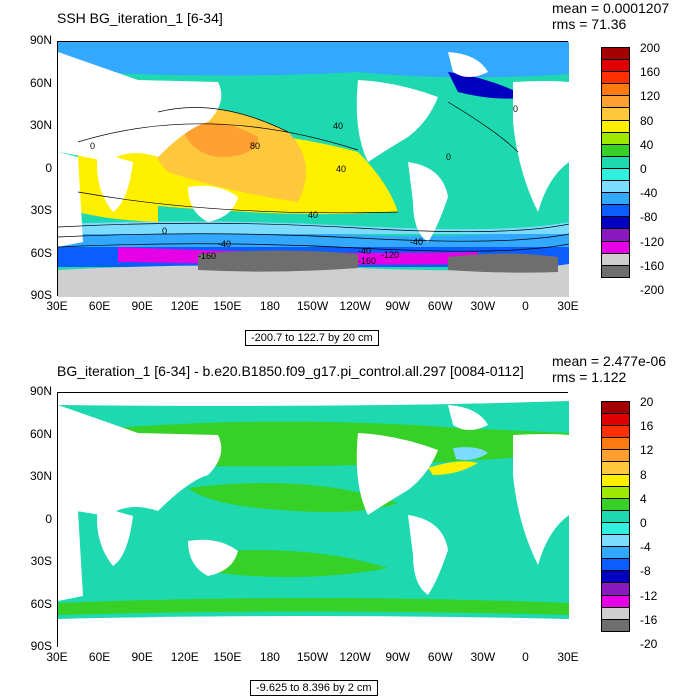 This screenshot has width=700, height=700. I want to click on pacific-anomaly, so click(220, 139).